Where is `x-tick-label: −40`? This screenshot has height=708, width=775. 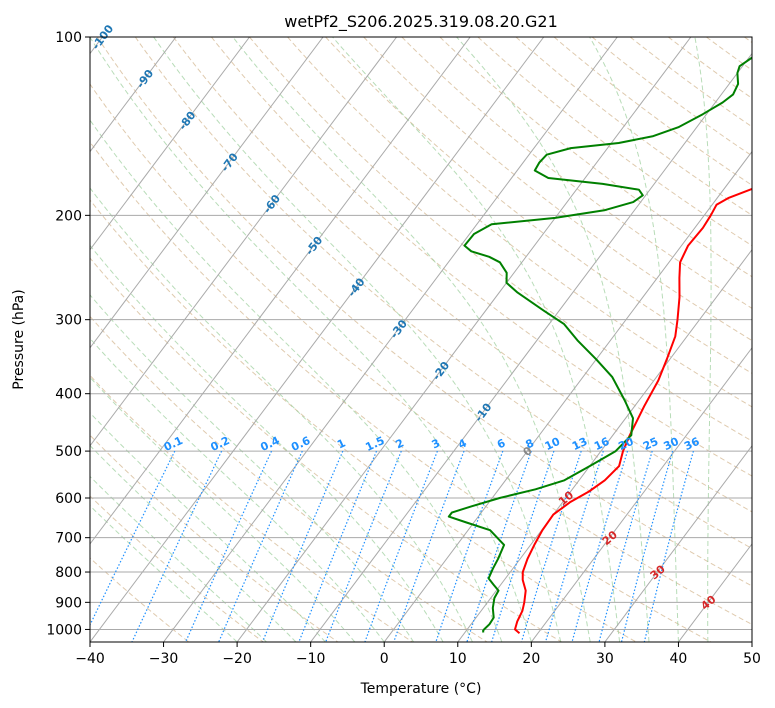 x-tick-label: −40 is located at coordinates (90, 659).